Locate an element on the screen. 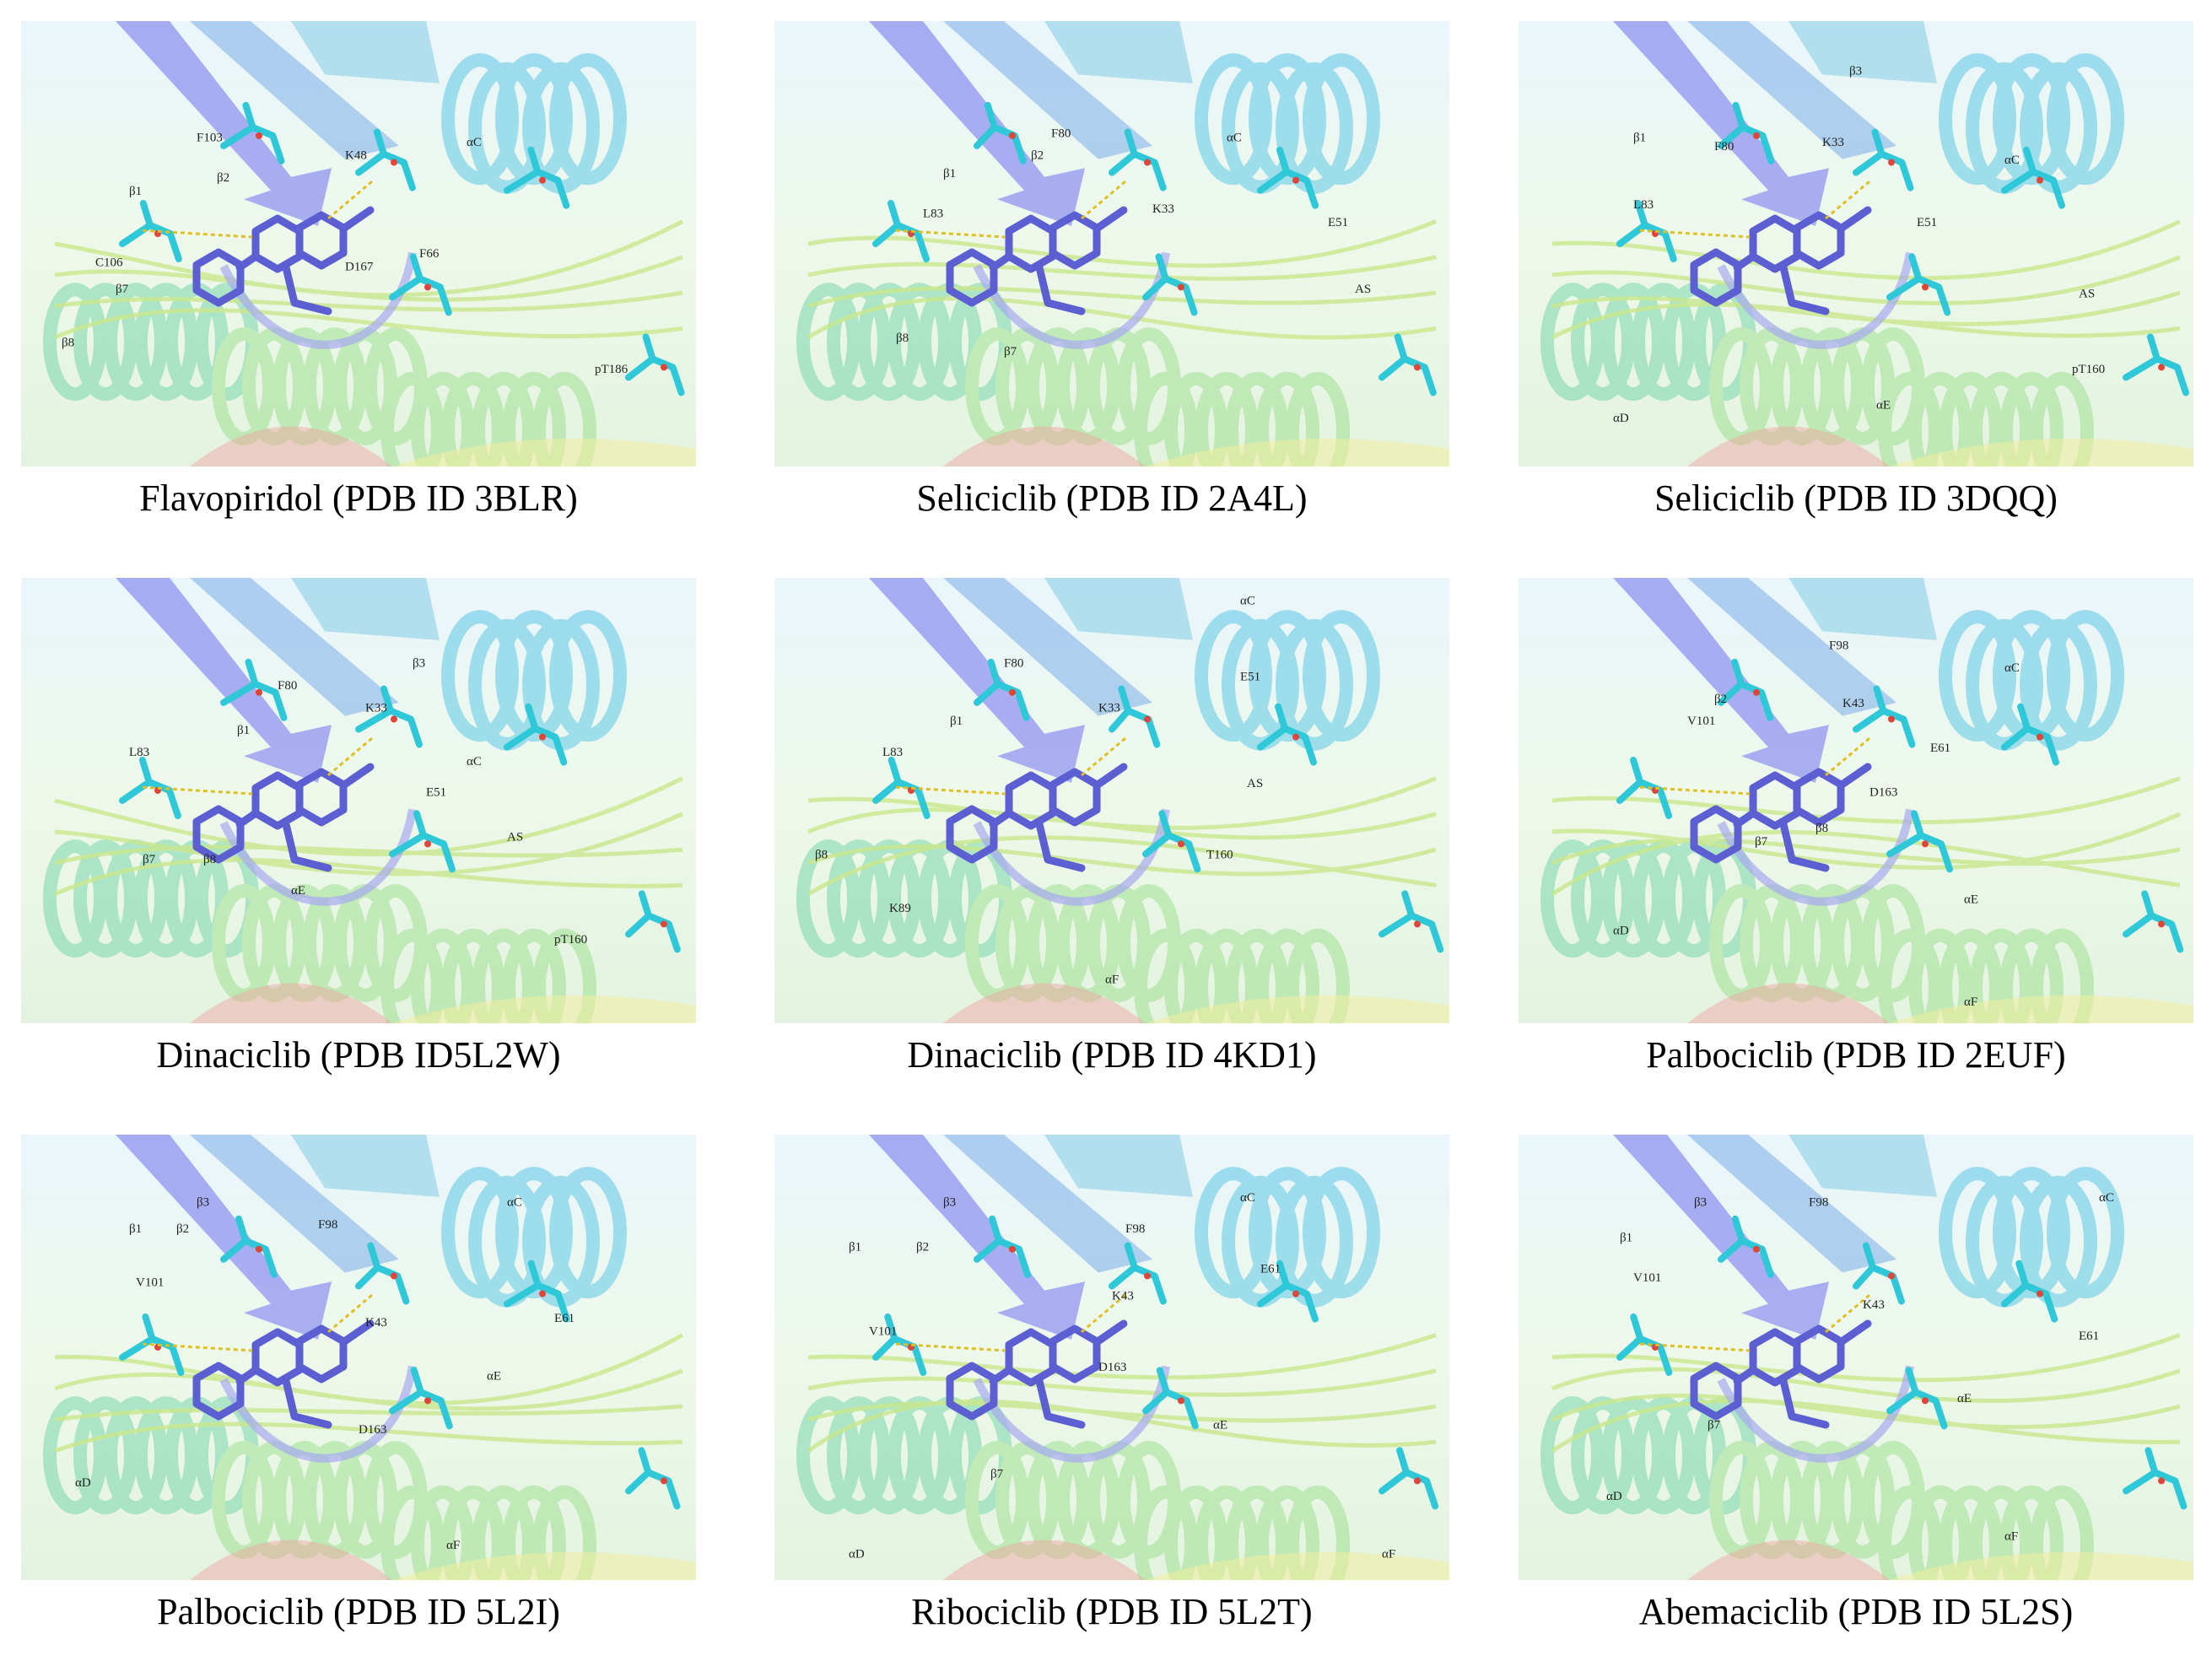  protein-structure-render: F103 K48 αC β1 β2 F66 C106 D167 β7 β8 pT186 is located at coordinates (358, 244).